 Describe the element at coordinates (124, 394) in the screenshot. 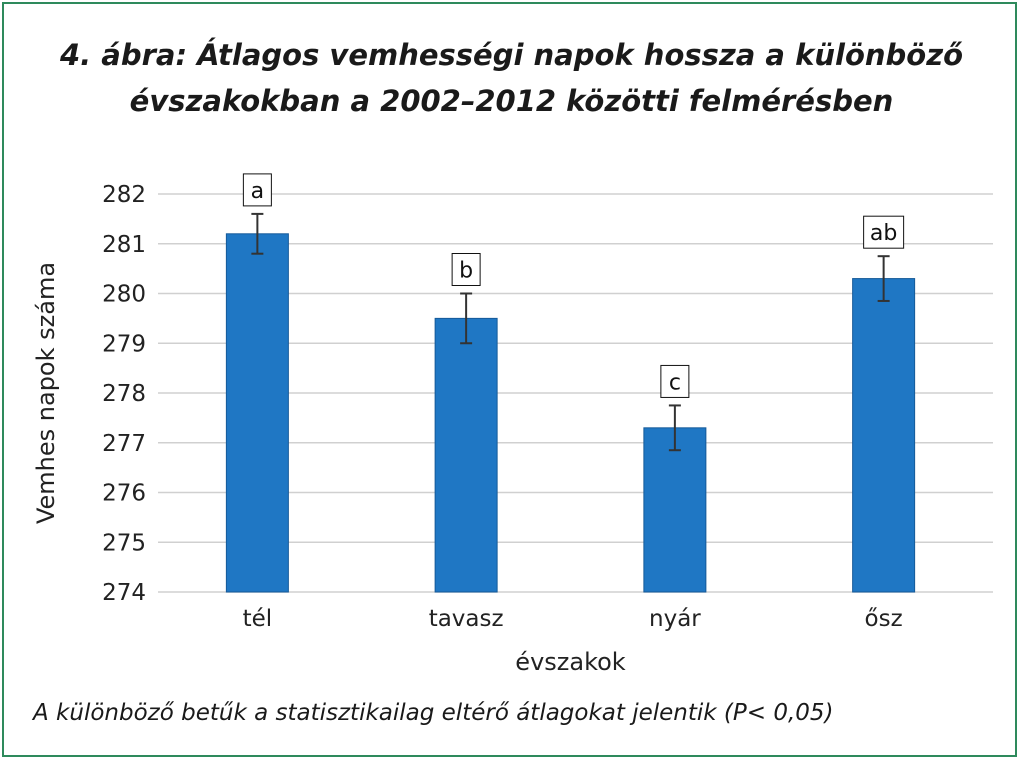

I see `y-tick-label: 278` at that location.